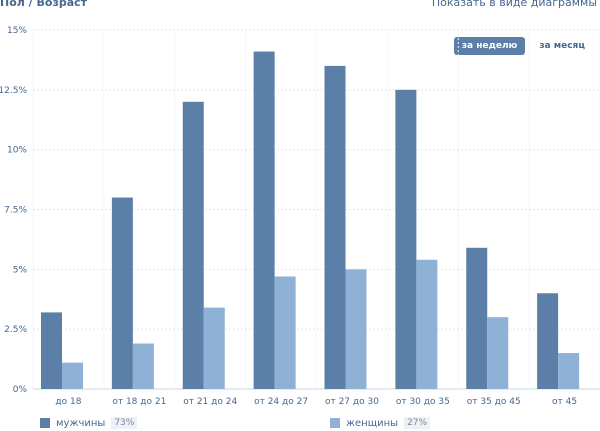  I want to click on legend-item-women: женщины 27%, so click(380, 423).